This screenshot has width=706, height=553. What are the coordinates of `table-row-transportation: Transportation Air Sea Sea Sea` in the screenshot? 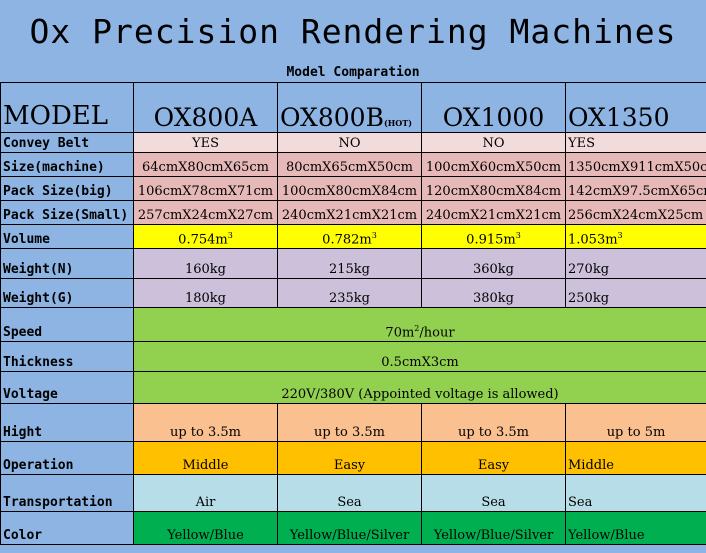 It's located at (353, 493).